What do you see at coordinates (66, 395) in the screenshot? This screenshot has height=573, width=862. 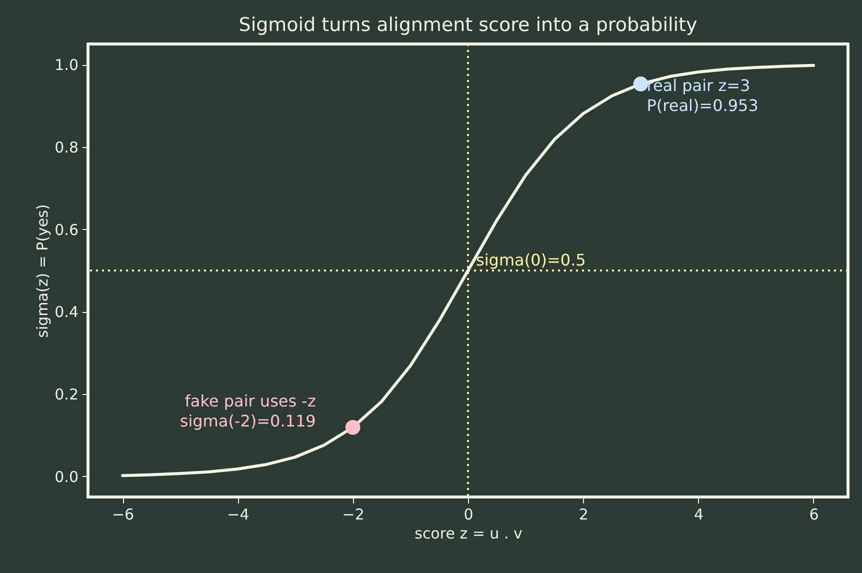 I see `y-tick-label: 0.2` at bounding box center [66, 395].